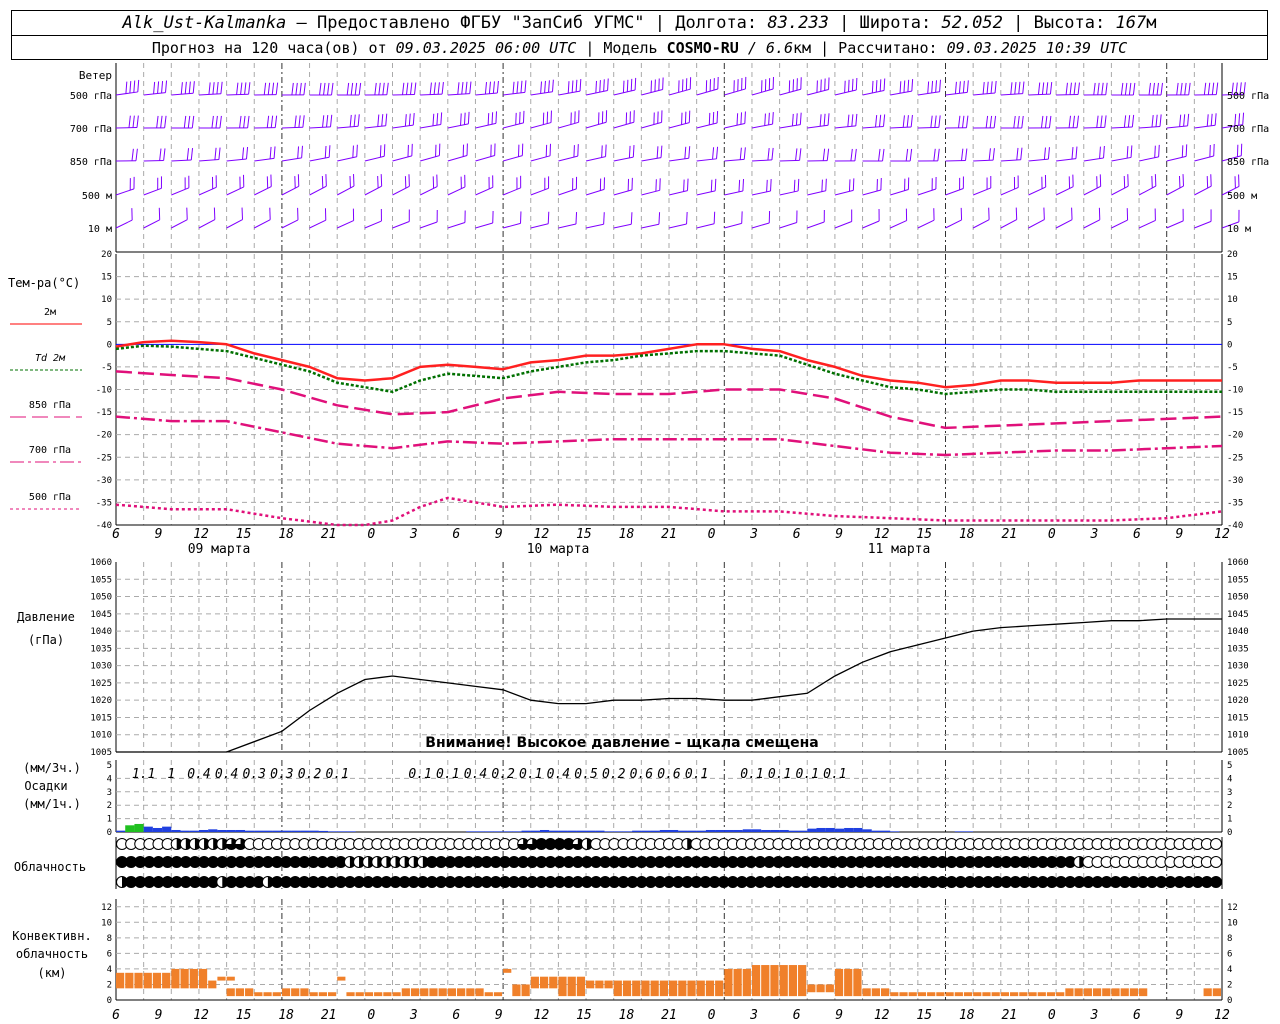  Describe the element at coordinates (642, 774) in the screenshot. I see `precip-3h-label: 0.6` at that location.